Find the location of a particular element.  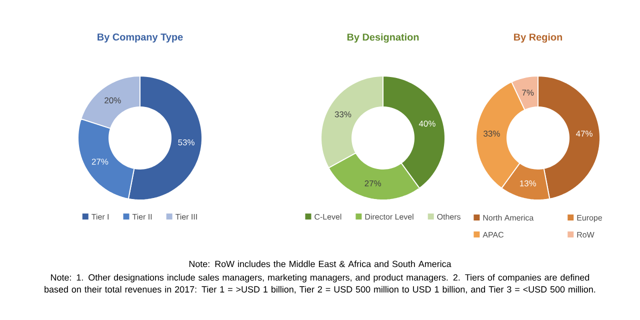

text: Note: RoW includes the Middle East & Africa and South America is located at coordinates (320, 264).